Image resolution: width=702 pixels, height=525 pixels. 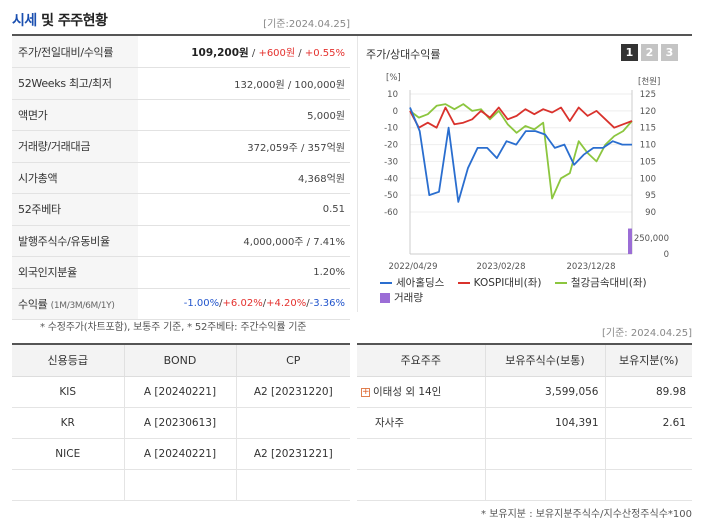 What do you see at coordinates (524, 360) in the screenshot?
I see `table-header-row: 주요주주 보유주식수(보통) 보유지분(%)` at bounding box center [524, 360].